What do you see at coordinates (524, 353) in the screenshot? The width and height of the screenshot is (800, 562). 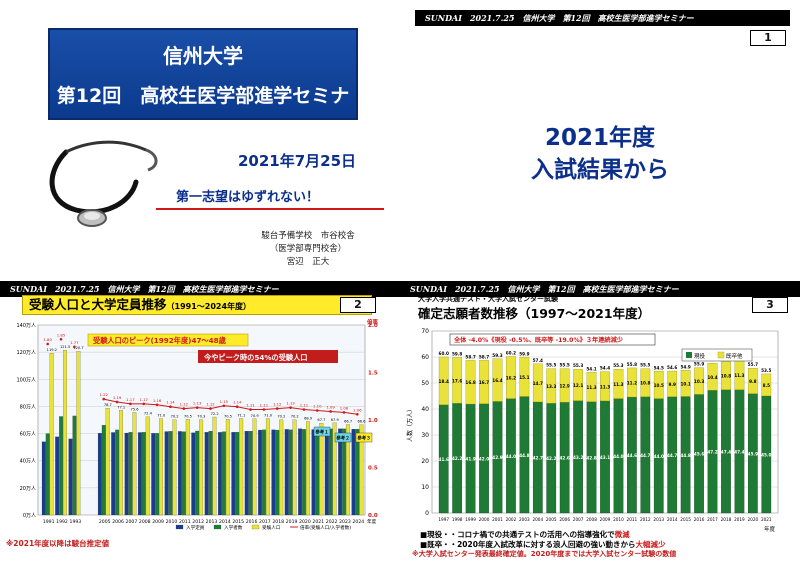 I see `bar-total-label: 59.9` at bounding box center [524, 353].